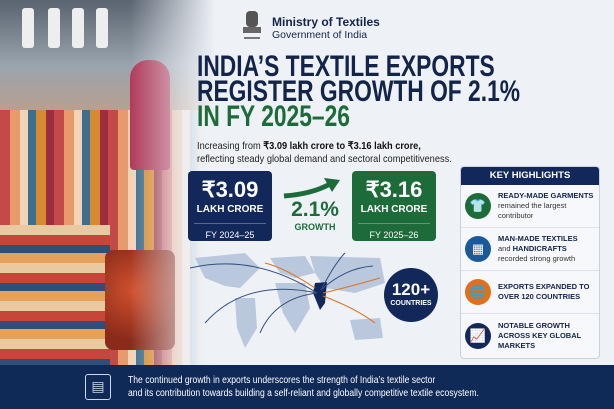 The image size is (614, 409). I want to click on highlight-bold: MAN-MADE TEXTILES, so click(538, 238).